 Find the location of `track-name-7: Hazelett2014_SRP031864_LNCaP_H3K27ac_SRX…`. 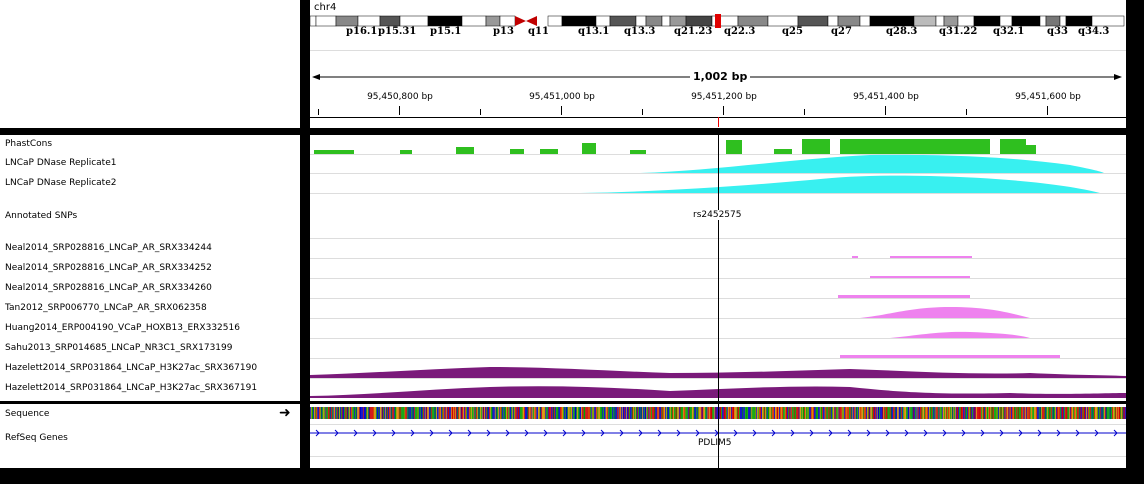

track-name-7: Hazelett2014_SRP031864_LNCaP_H3K27ac_SRX… is located at coordinates (131, 368).